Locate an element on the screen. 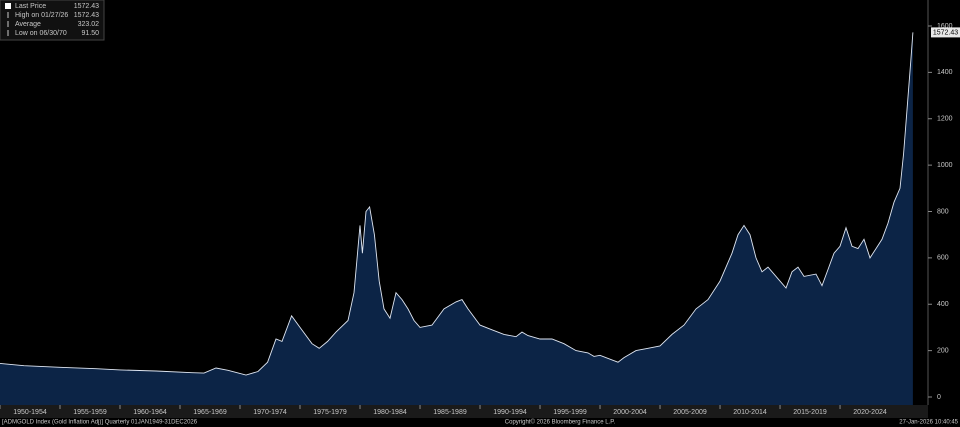 This screenshot has height=427, width=960. x-tick-label: 2000-2004 is located at coordinates (630, 412).